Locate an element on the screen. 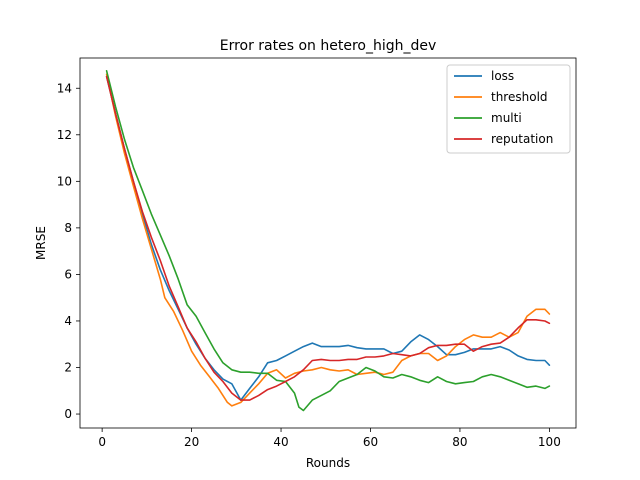  y-axis-label: MRSE is located at coordinates (41, 243).